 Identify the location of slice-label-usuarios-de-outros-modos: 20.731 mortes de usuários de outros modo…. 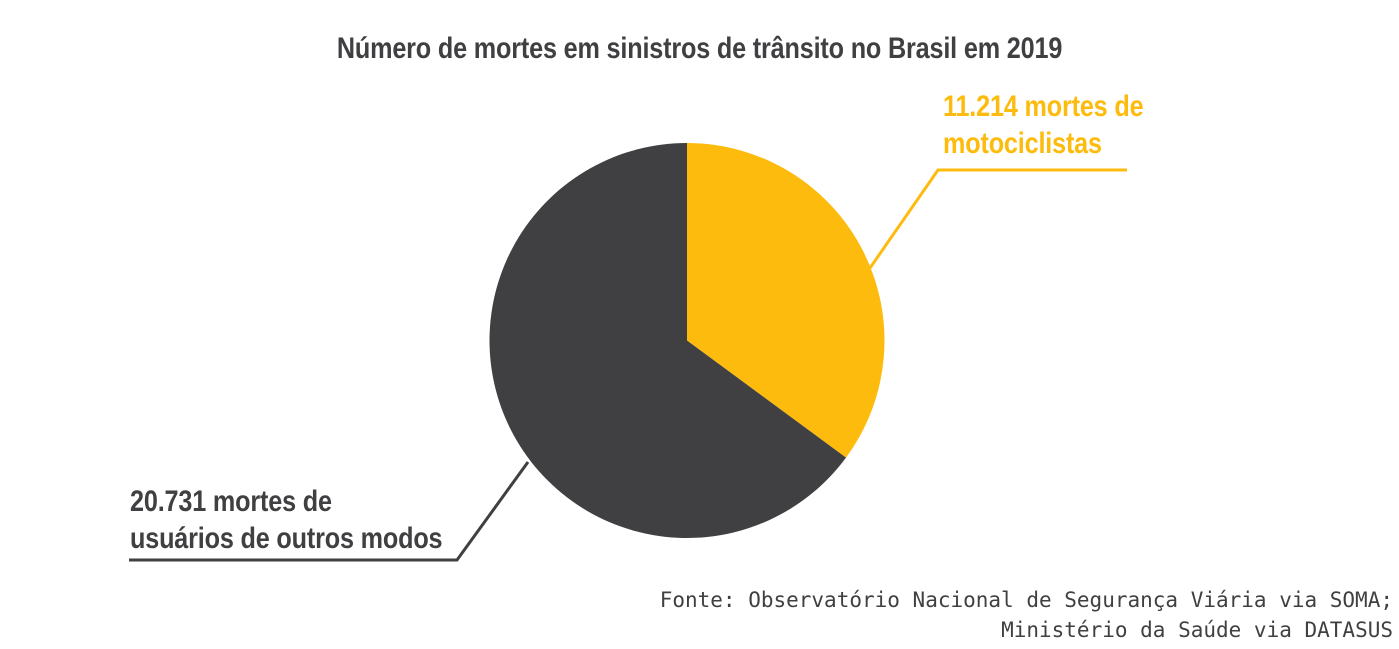
(286, 520).